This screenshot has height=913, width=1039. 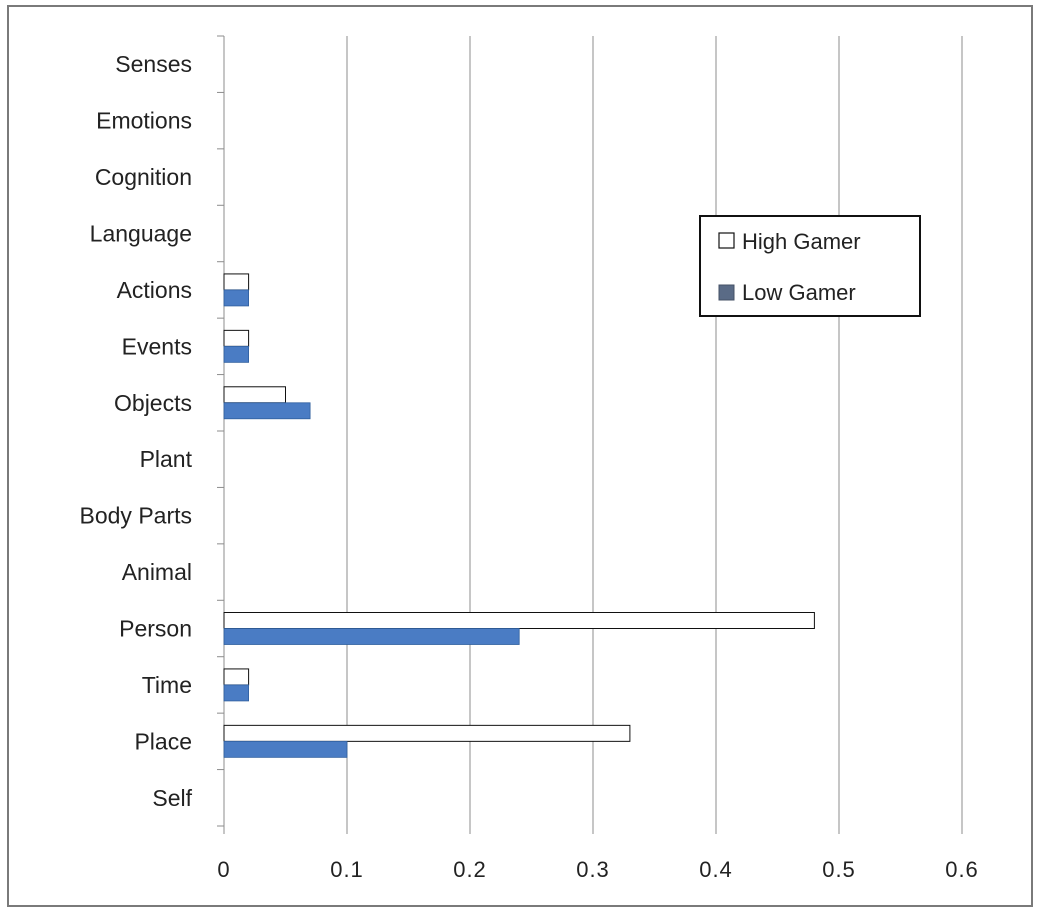 I want to click on legend-box, so click(x=810, y=266).